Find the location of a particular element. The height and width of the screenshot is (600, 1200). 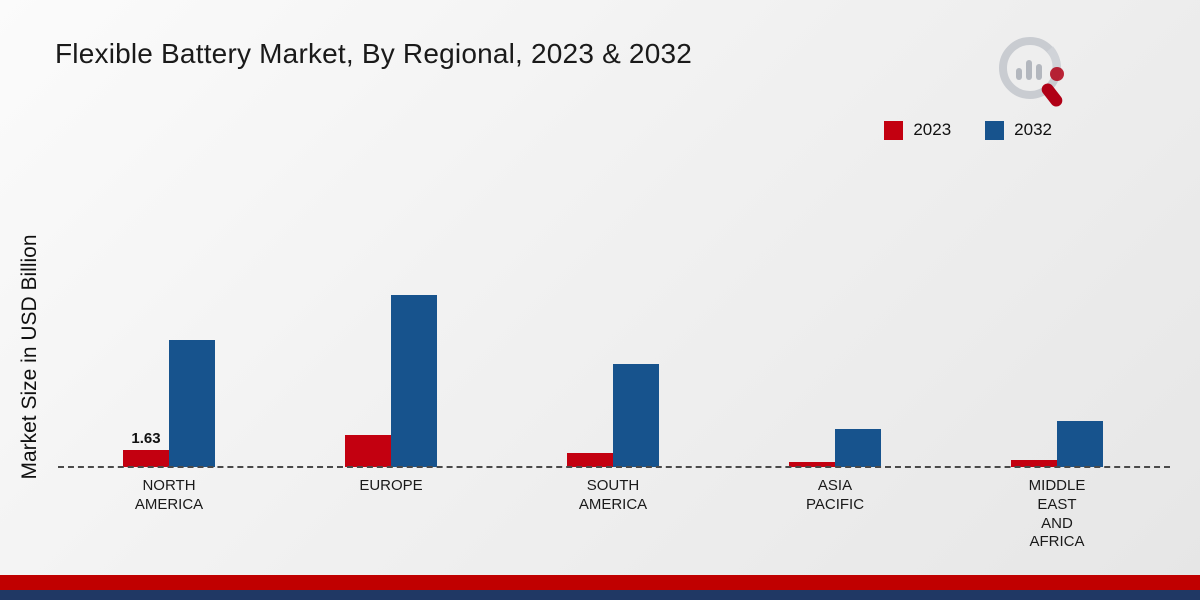

bar-2032-south-america is located at coordinates (636, 415).